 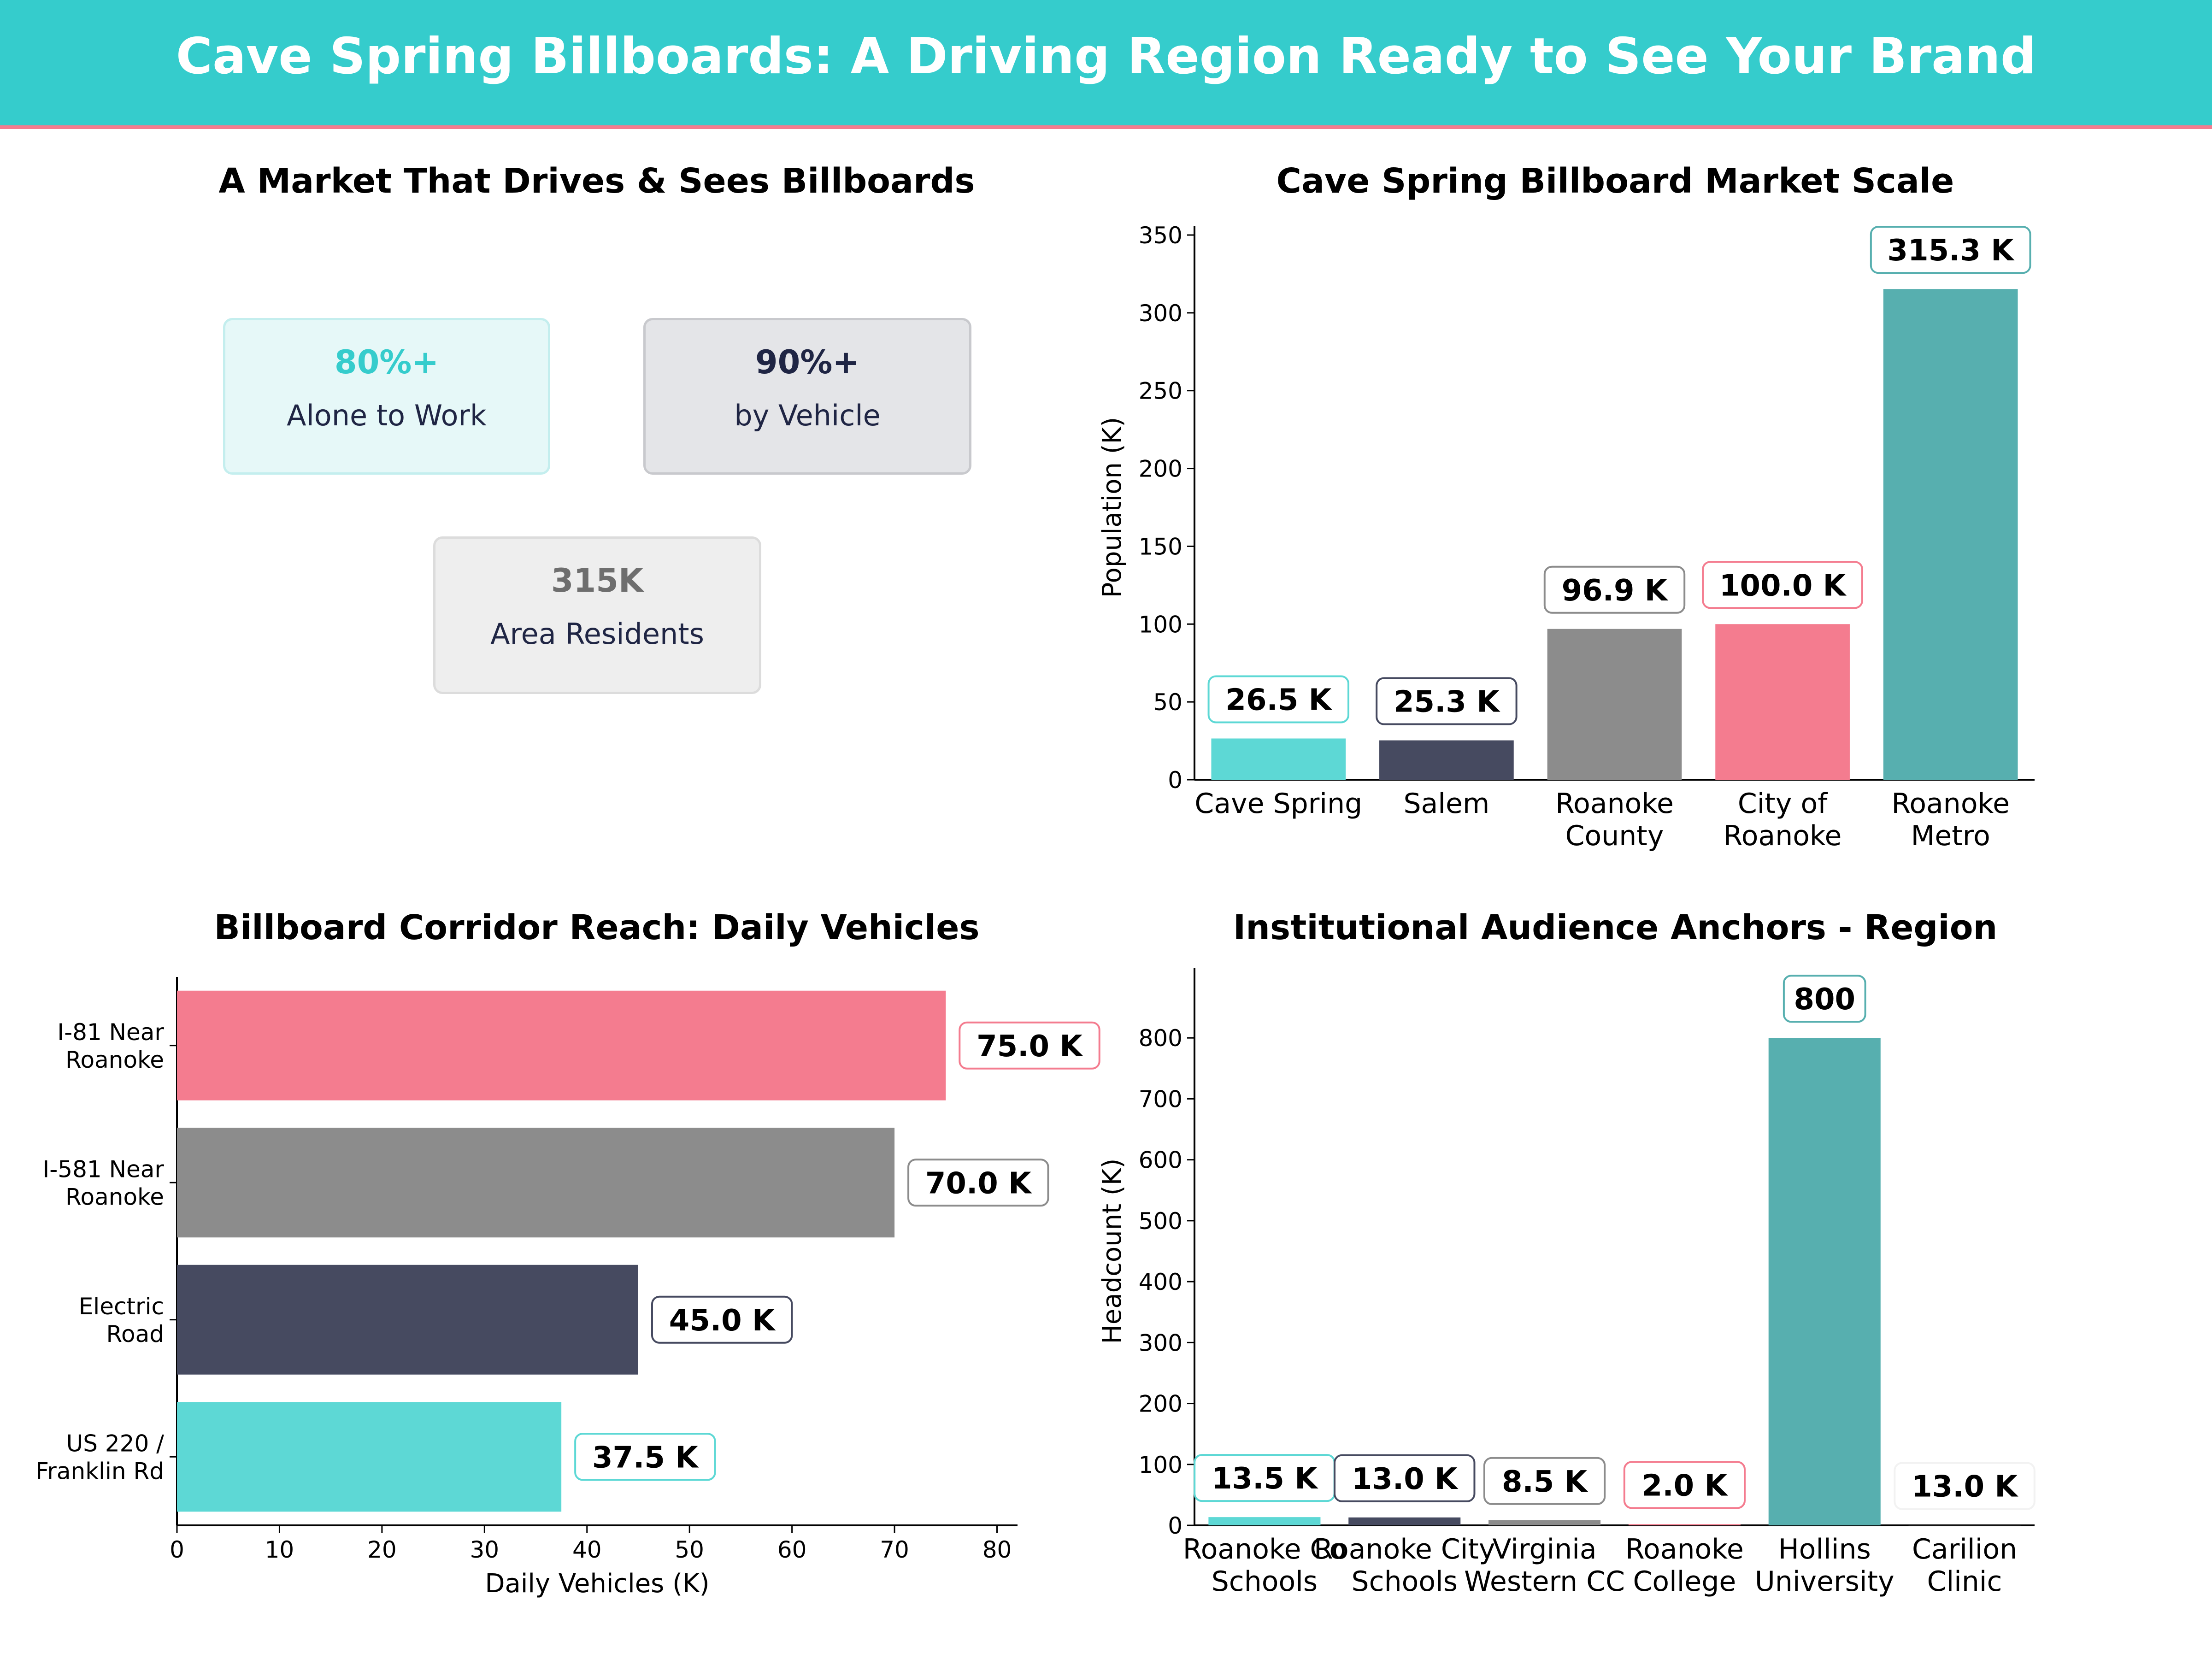 I want to click on kpi-label: Area Residents, so click(x=597, y=634).